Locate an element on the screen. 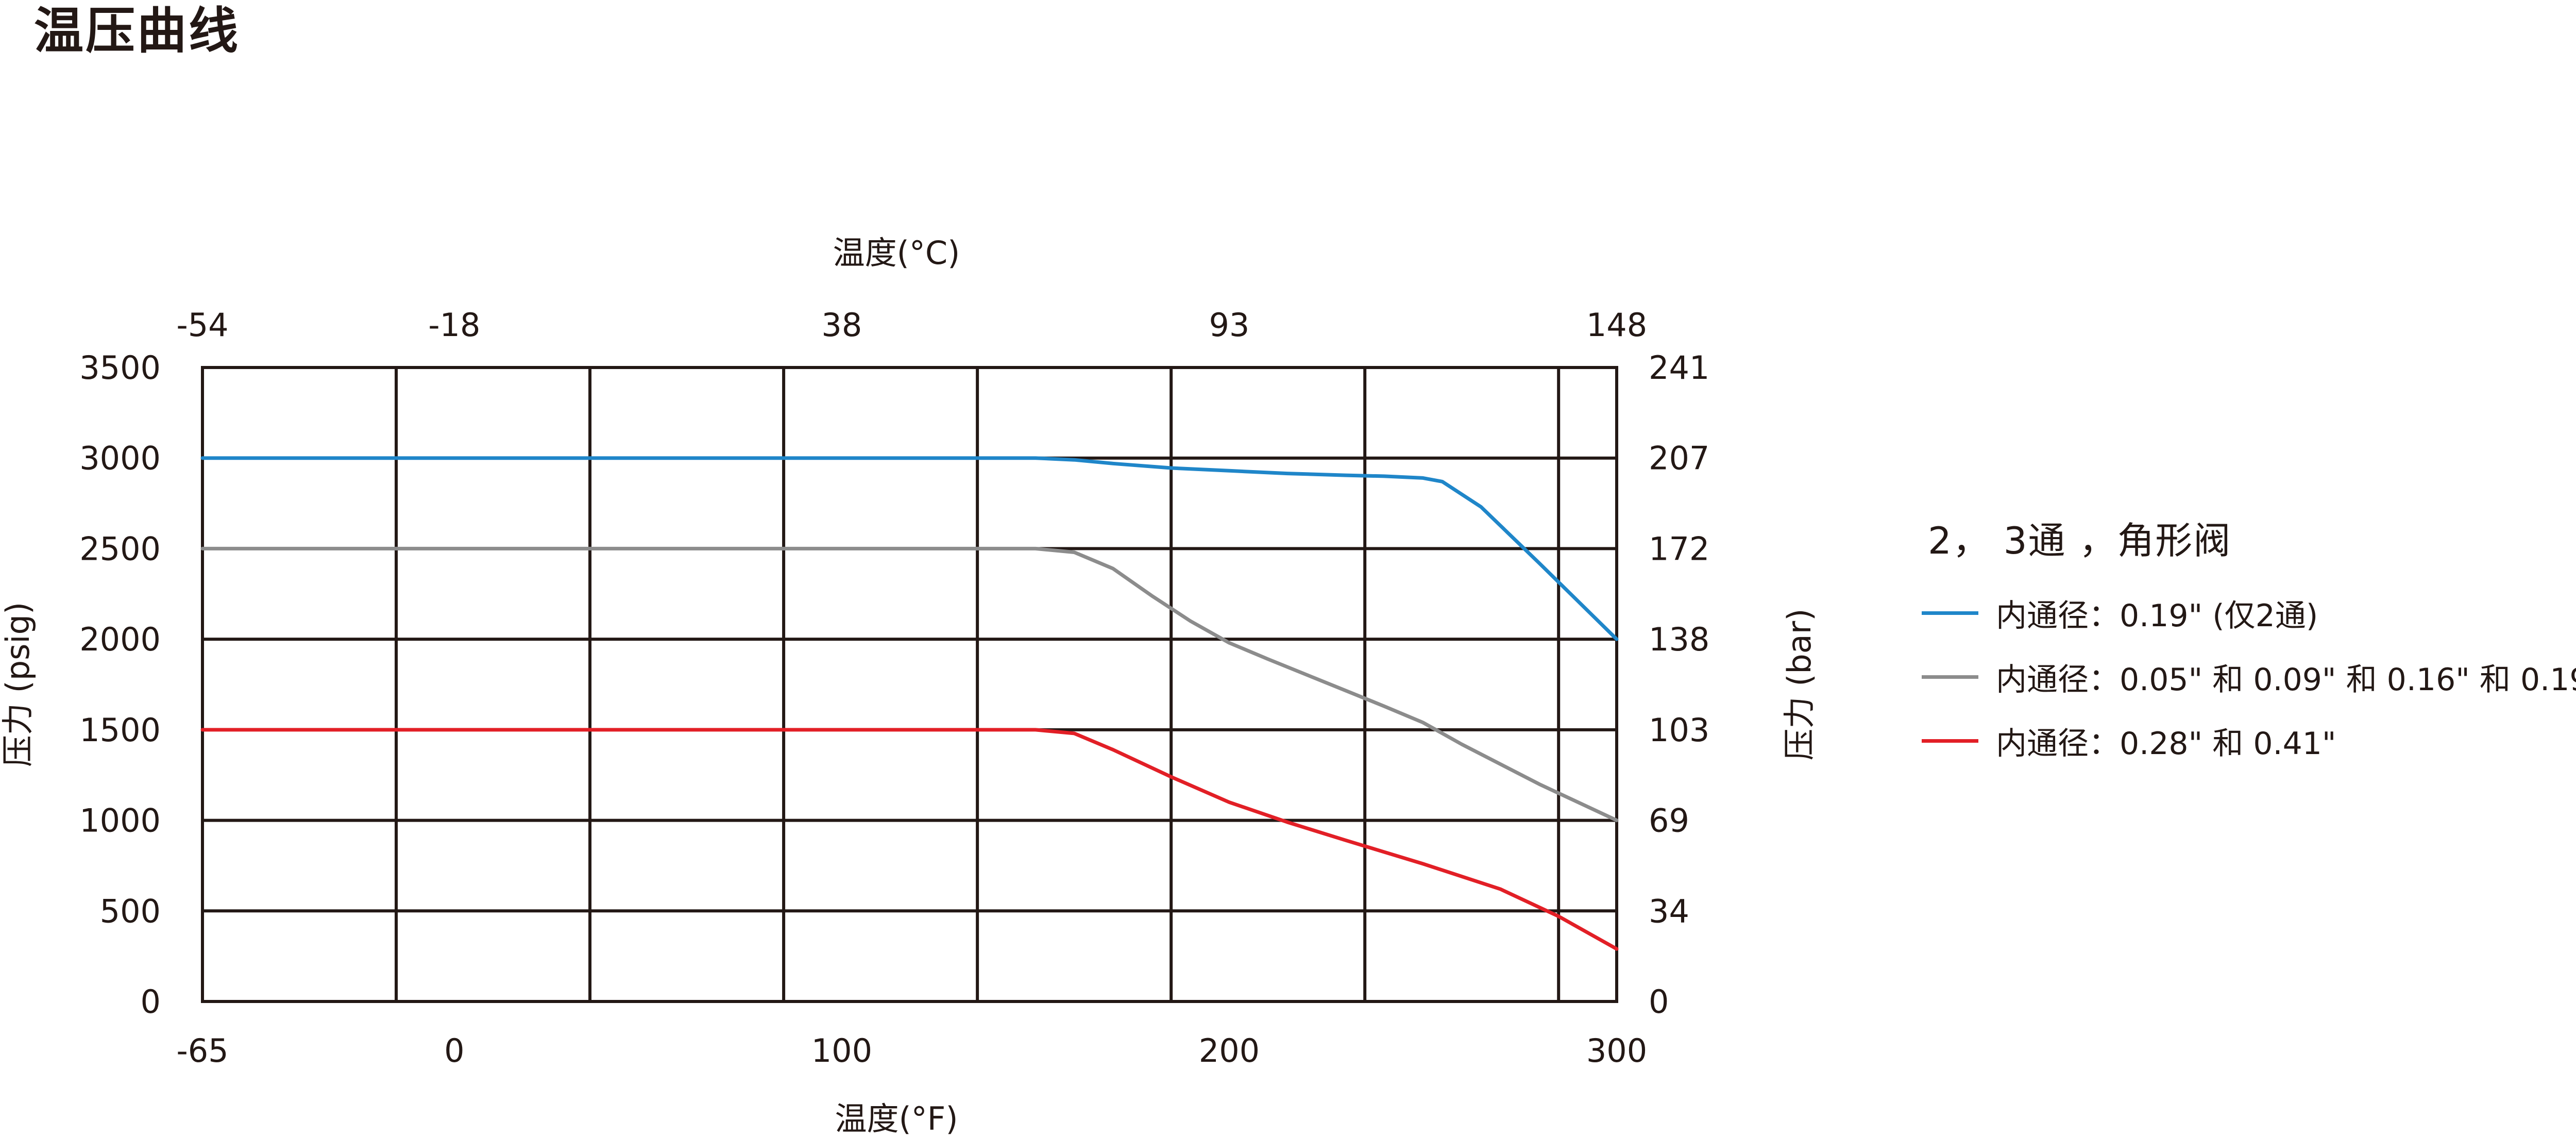 This screenshot has width=2576, height=1136. x-bottom-axis-title: 温度(°F) is located at coordinates (896, 1118).